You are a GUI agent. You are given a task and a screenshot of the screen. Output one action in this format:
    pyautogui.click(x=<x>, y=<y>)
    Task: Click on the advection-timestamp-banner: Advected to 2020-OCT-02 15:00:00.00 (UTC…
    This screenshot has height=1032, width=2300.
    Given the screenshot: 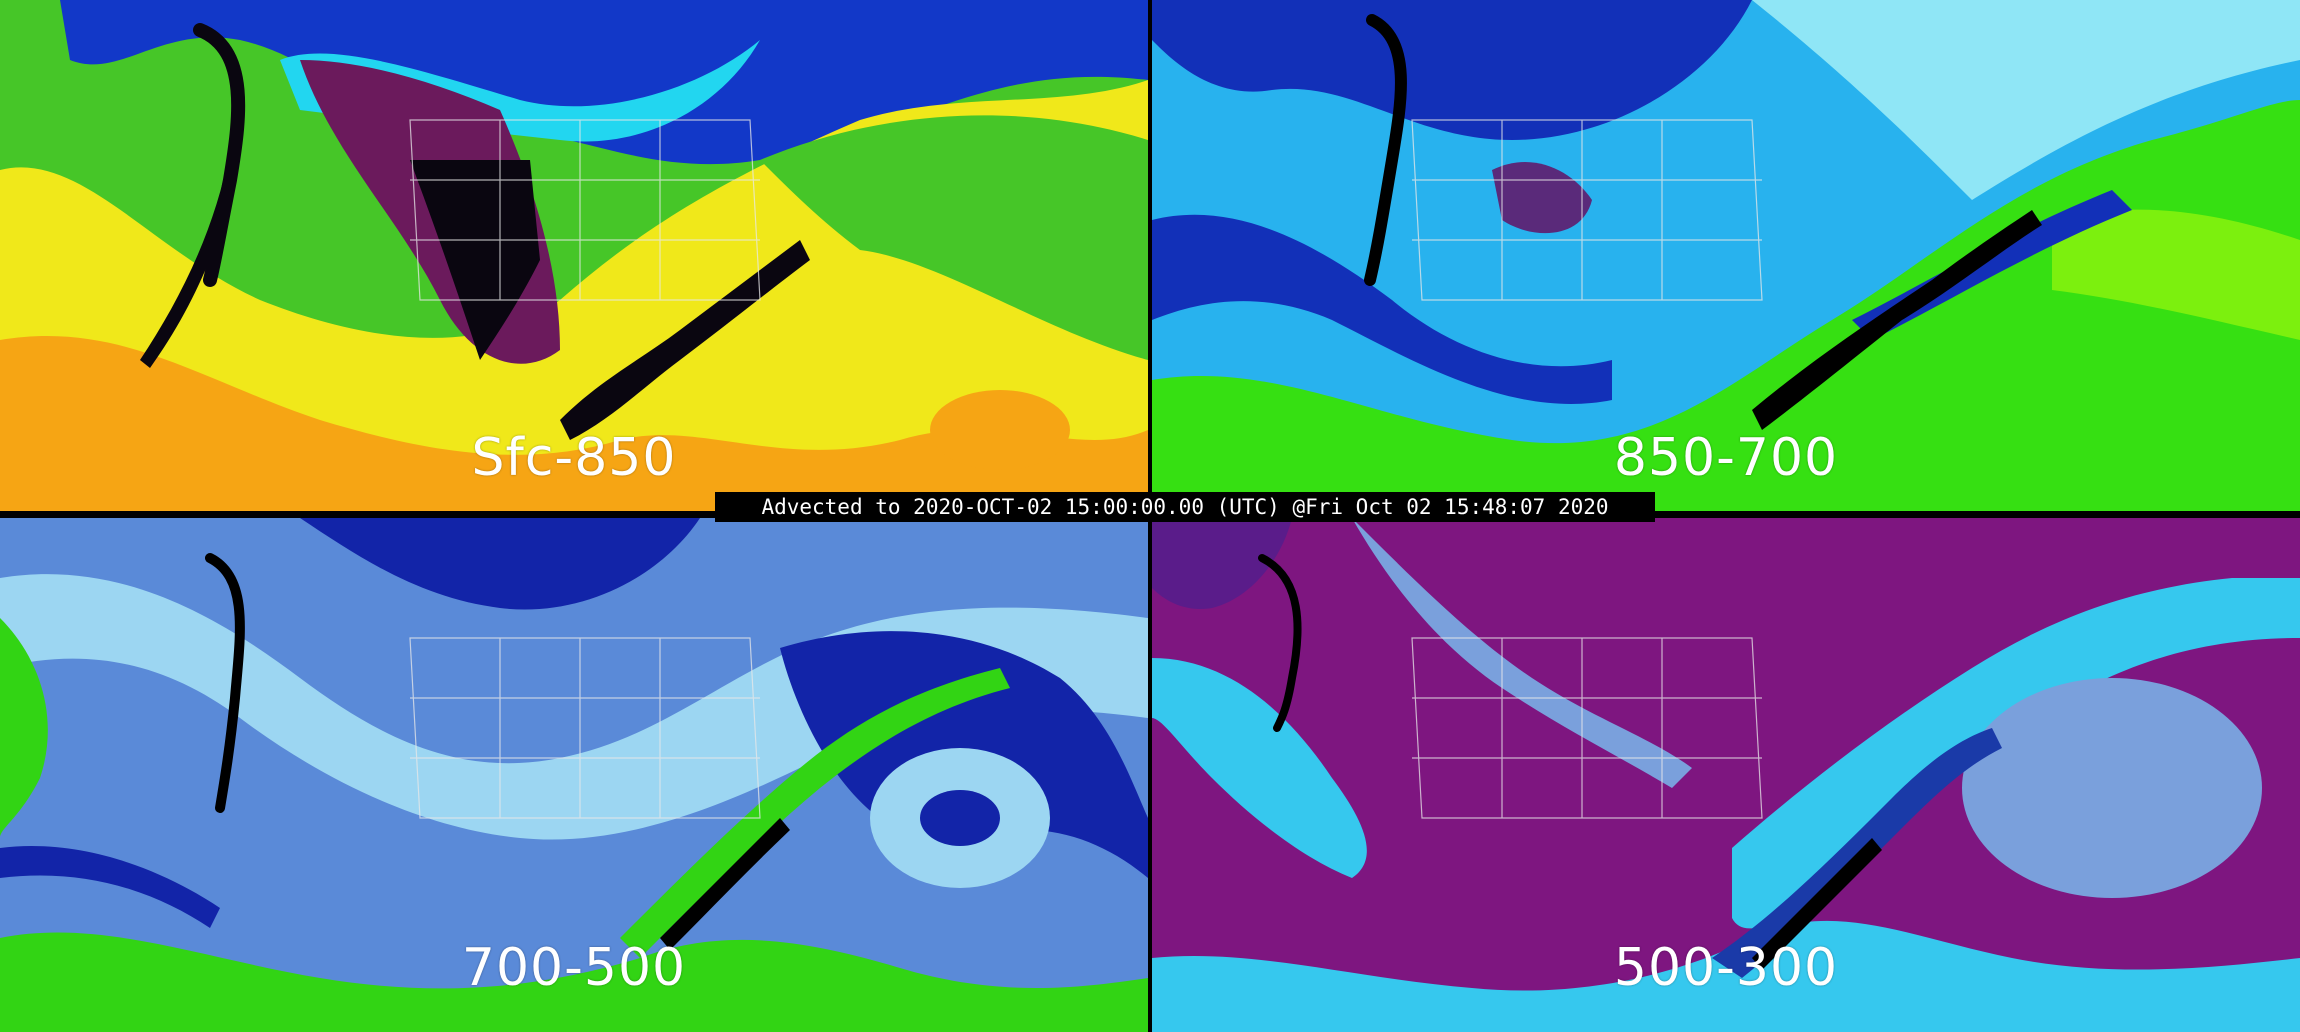 What is the action you would take?
    pyautogui.click(x=1185, y=507)
    